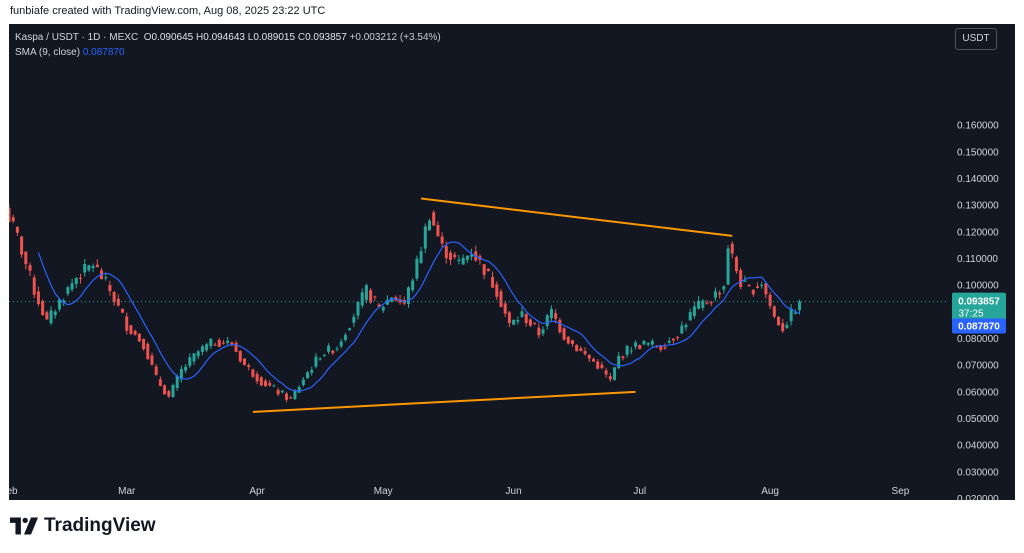  What do you see at coordinates (639, 491) in the screenshot?
I see `time-axis-label: Jul` at bounding box center [639, 491].